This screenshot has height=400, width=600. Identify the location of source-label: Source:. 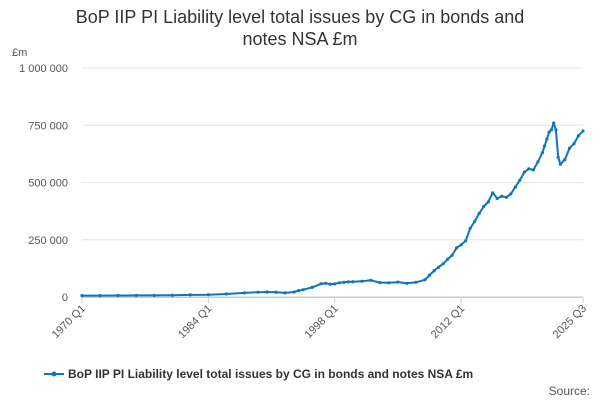
(569, 391).